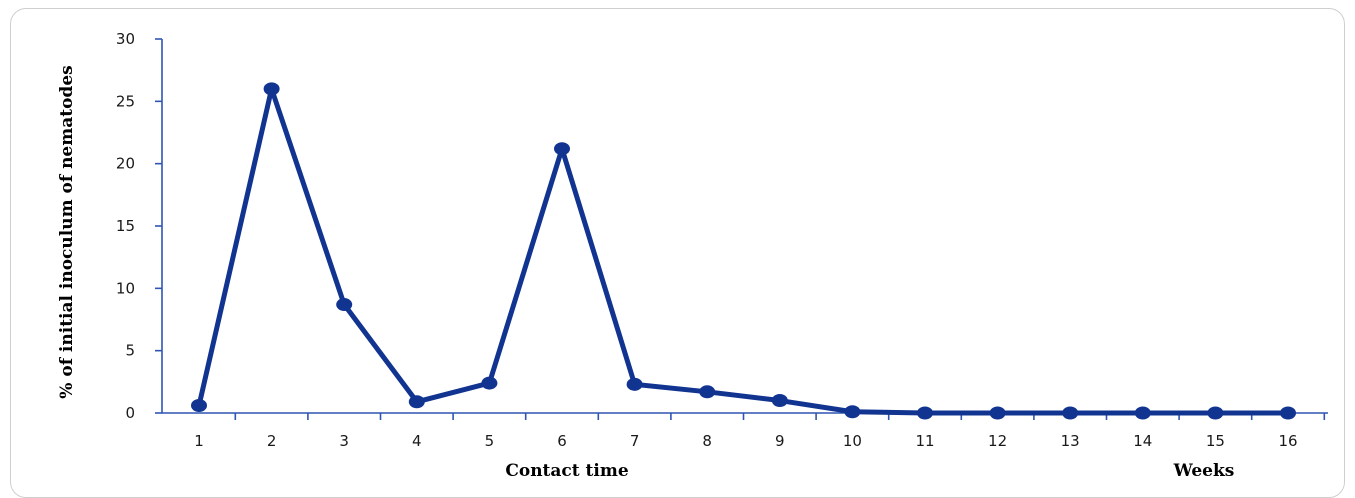 The image size is (1355, 498). I want to click on y-tick-label: 30, so click(125, 39).